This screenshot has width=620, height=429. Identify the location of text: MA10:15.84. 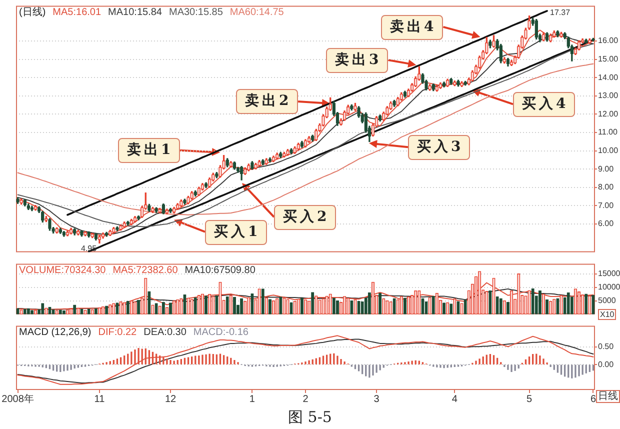
(135, 12).